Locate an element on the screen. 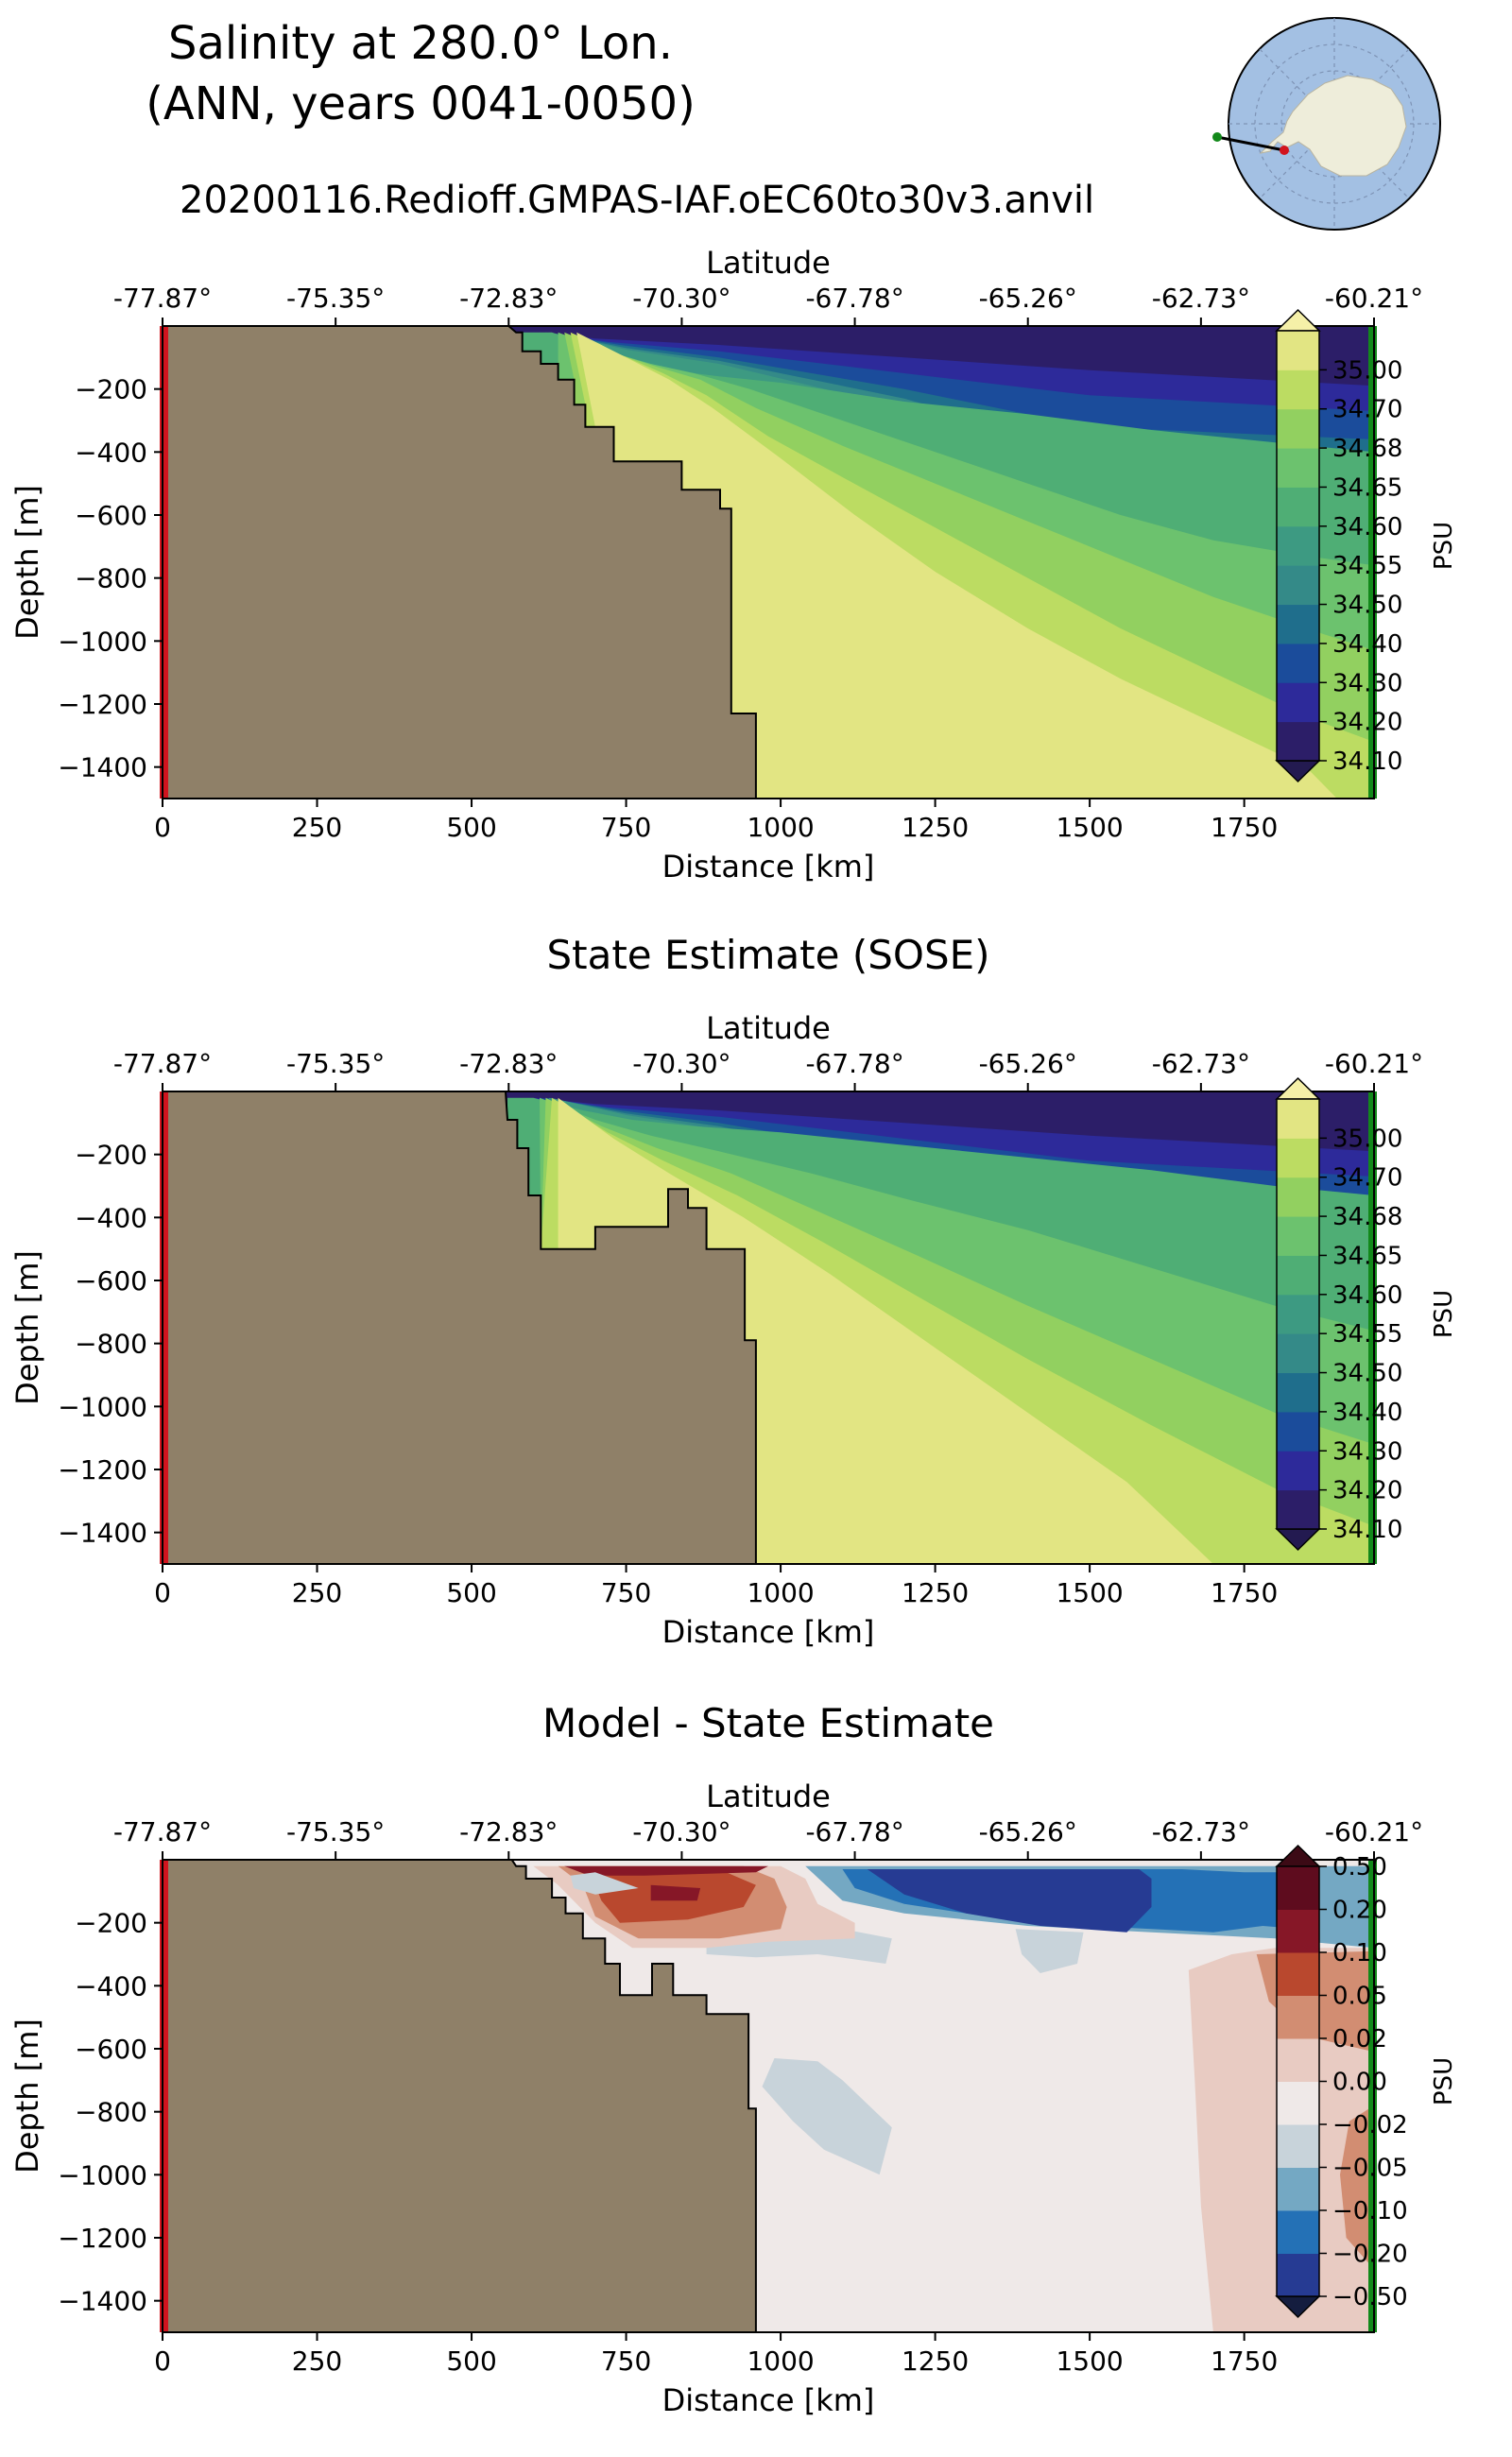 This screenshot has height=2457, width=1512. colorbar-tick-label: 0.20 is located at coordinates (1359, 1911).